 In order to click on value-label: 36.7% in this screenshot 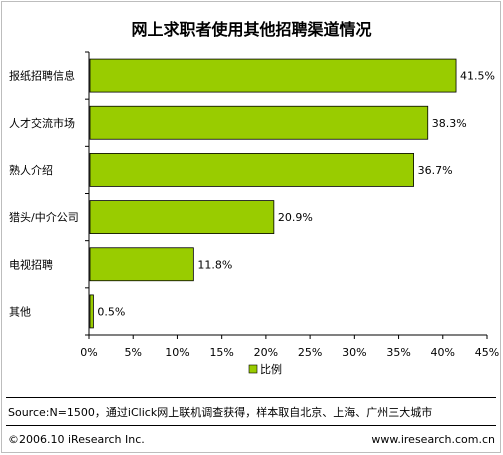, I will do `click(435, 170)`.